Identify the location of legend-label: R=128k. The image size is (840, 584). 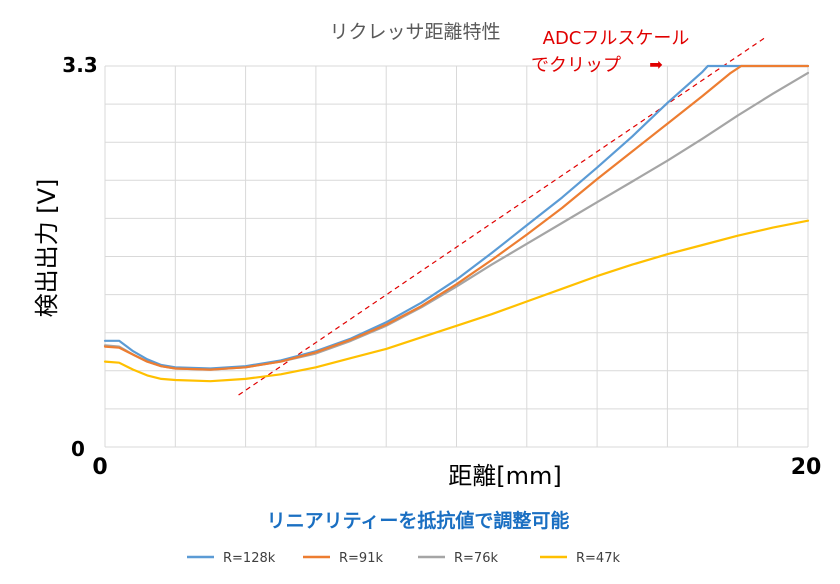
(249, 558).